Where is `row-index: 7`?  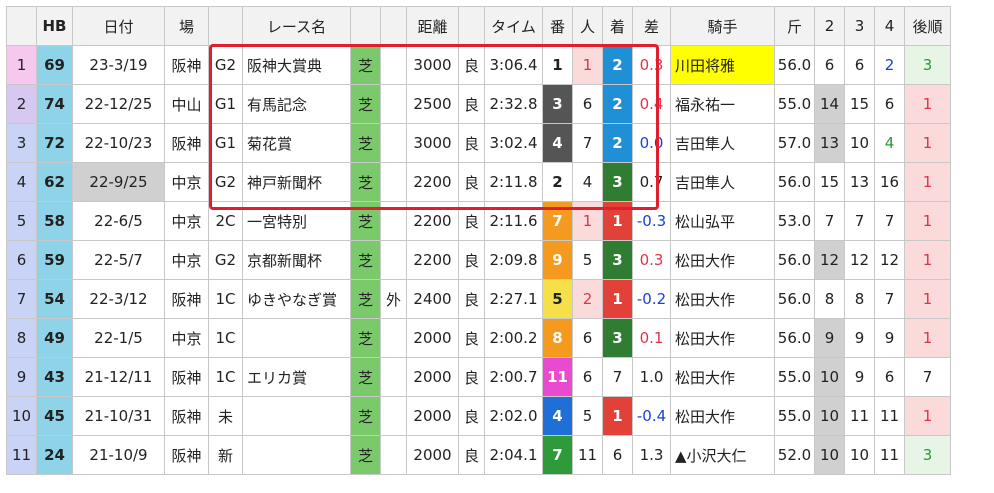 row-index: 7 is located at coordinates (21, 299).